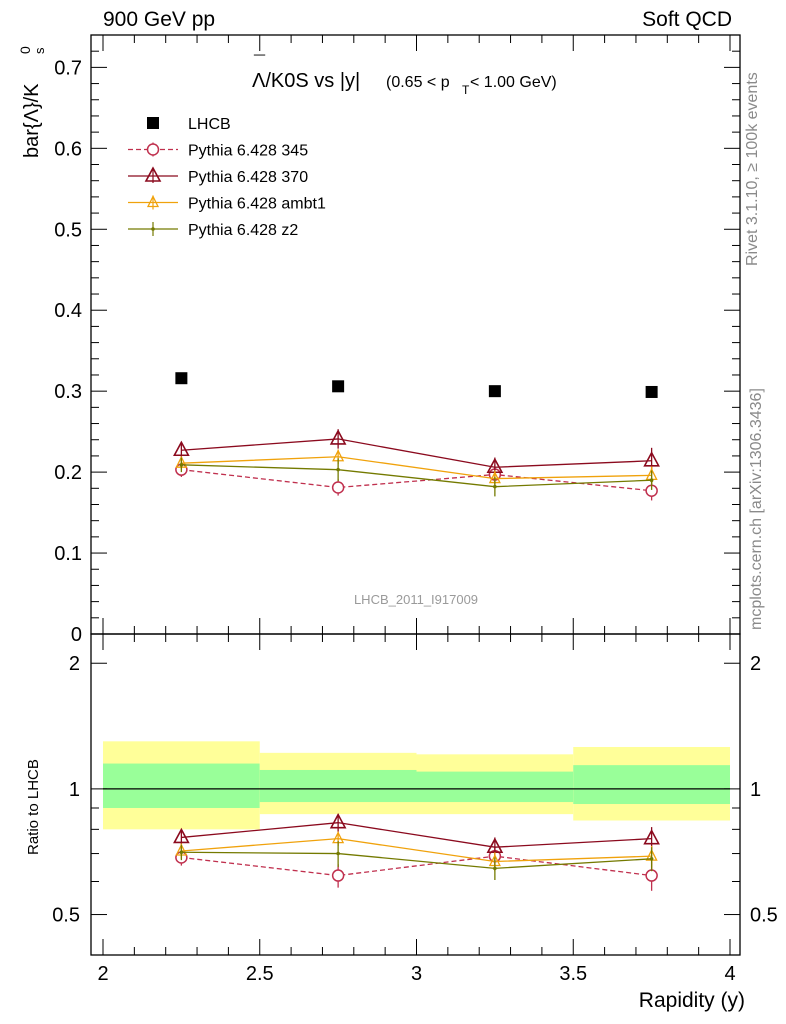 The width and height of the screenshot is (786, 1024). Describe the element at coordinates (729, 974) in the screenshot. I see `x-tick-label: 4` at that location.